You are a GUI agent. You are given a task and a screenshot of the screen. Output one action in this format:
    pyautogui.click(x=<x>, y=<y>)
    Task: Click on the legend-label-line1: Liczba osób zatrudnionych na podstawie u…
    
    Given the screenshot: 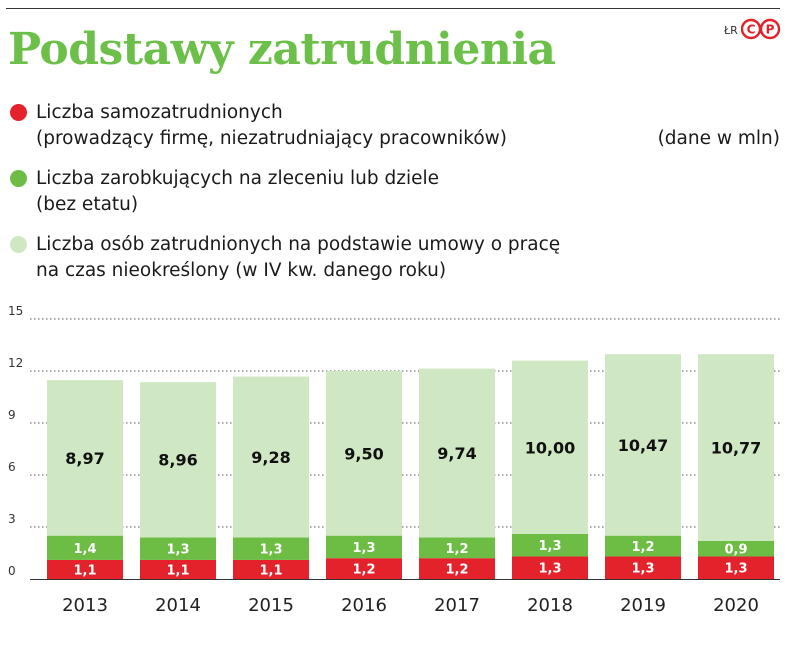 What is the action you would take?
    pyautogui.click(x=298, y=244)
    